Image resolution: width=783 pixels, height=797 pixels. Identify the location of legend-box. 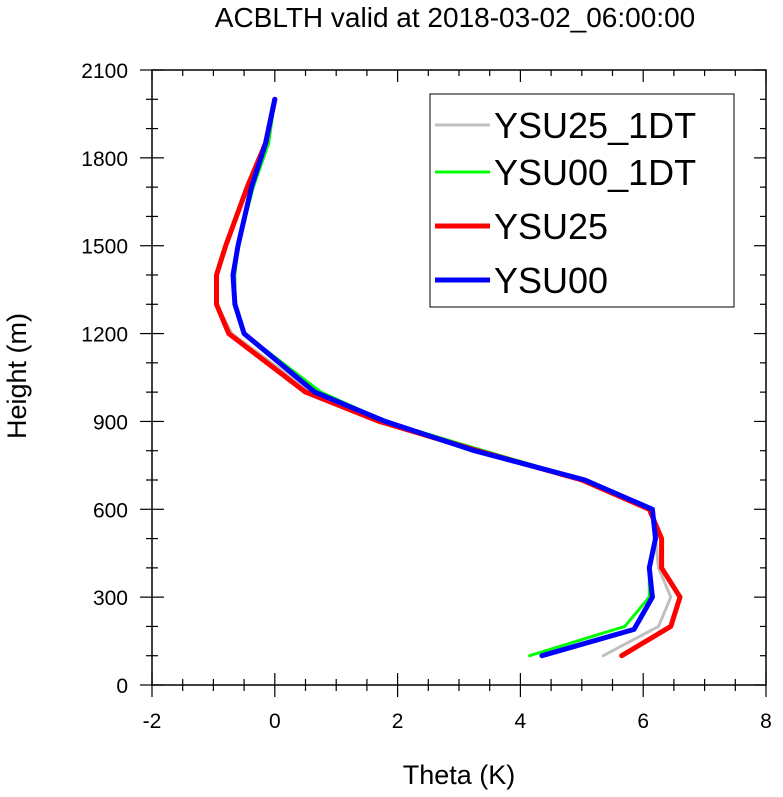
(582, 200).